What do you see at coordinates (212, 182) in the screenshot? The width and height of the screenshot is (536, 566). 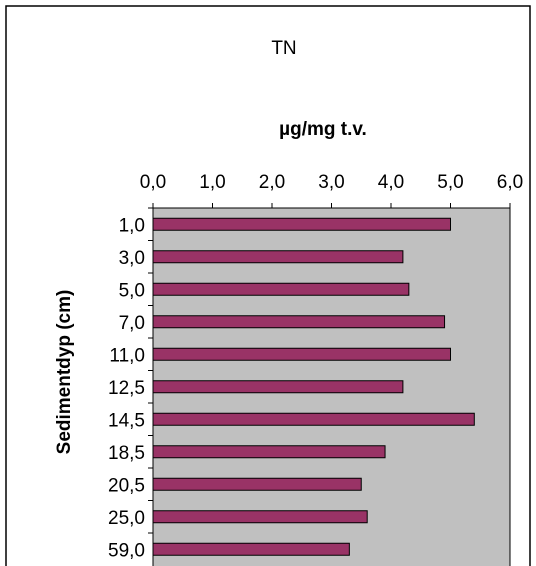 I see `x-tick-label: 1,0` at bounding box center [212, 182].